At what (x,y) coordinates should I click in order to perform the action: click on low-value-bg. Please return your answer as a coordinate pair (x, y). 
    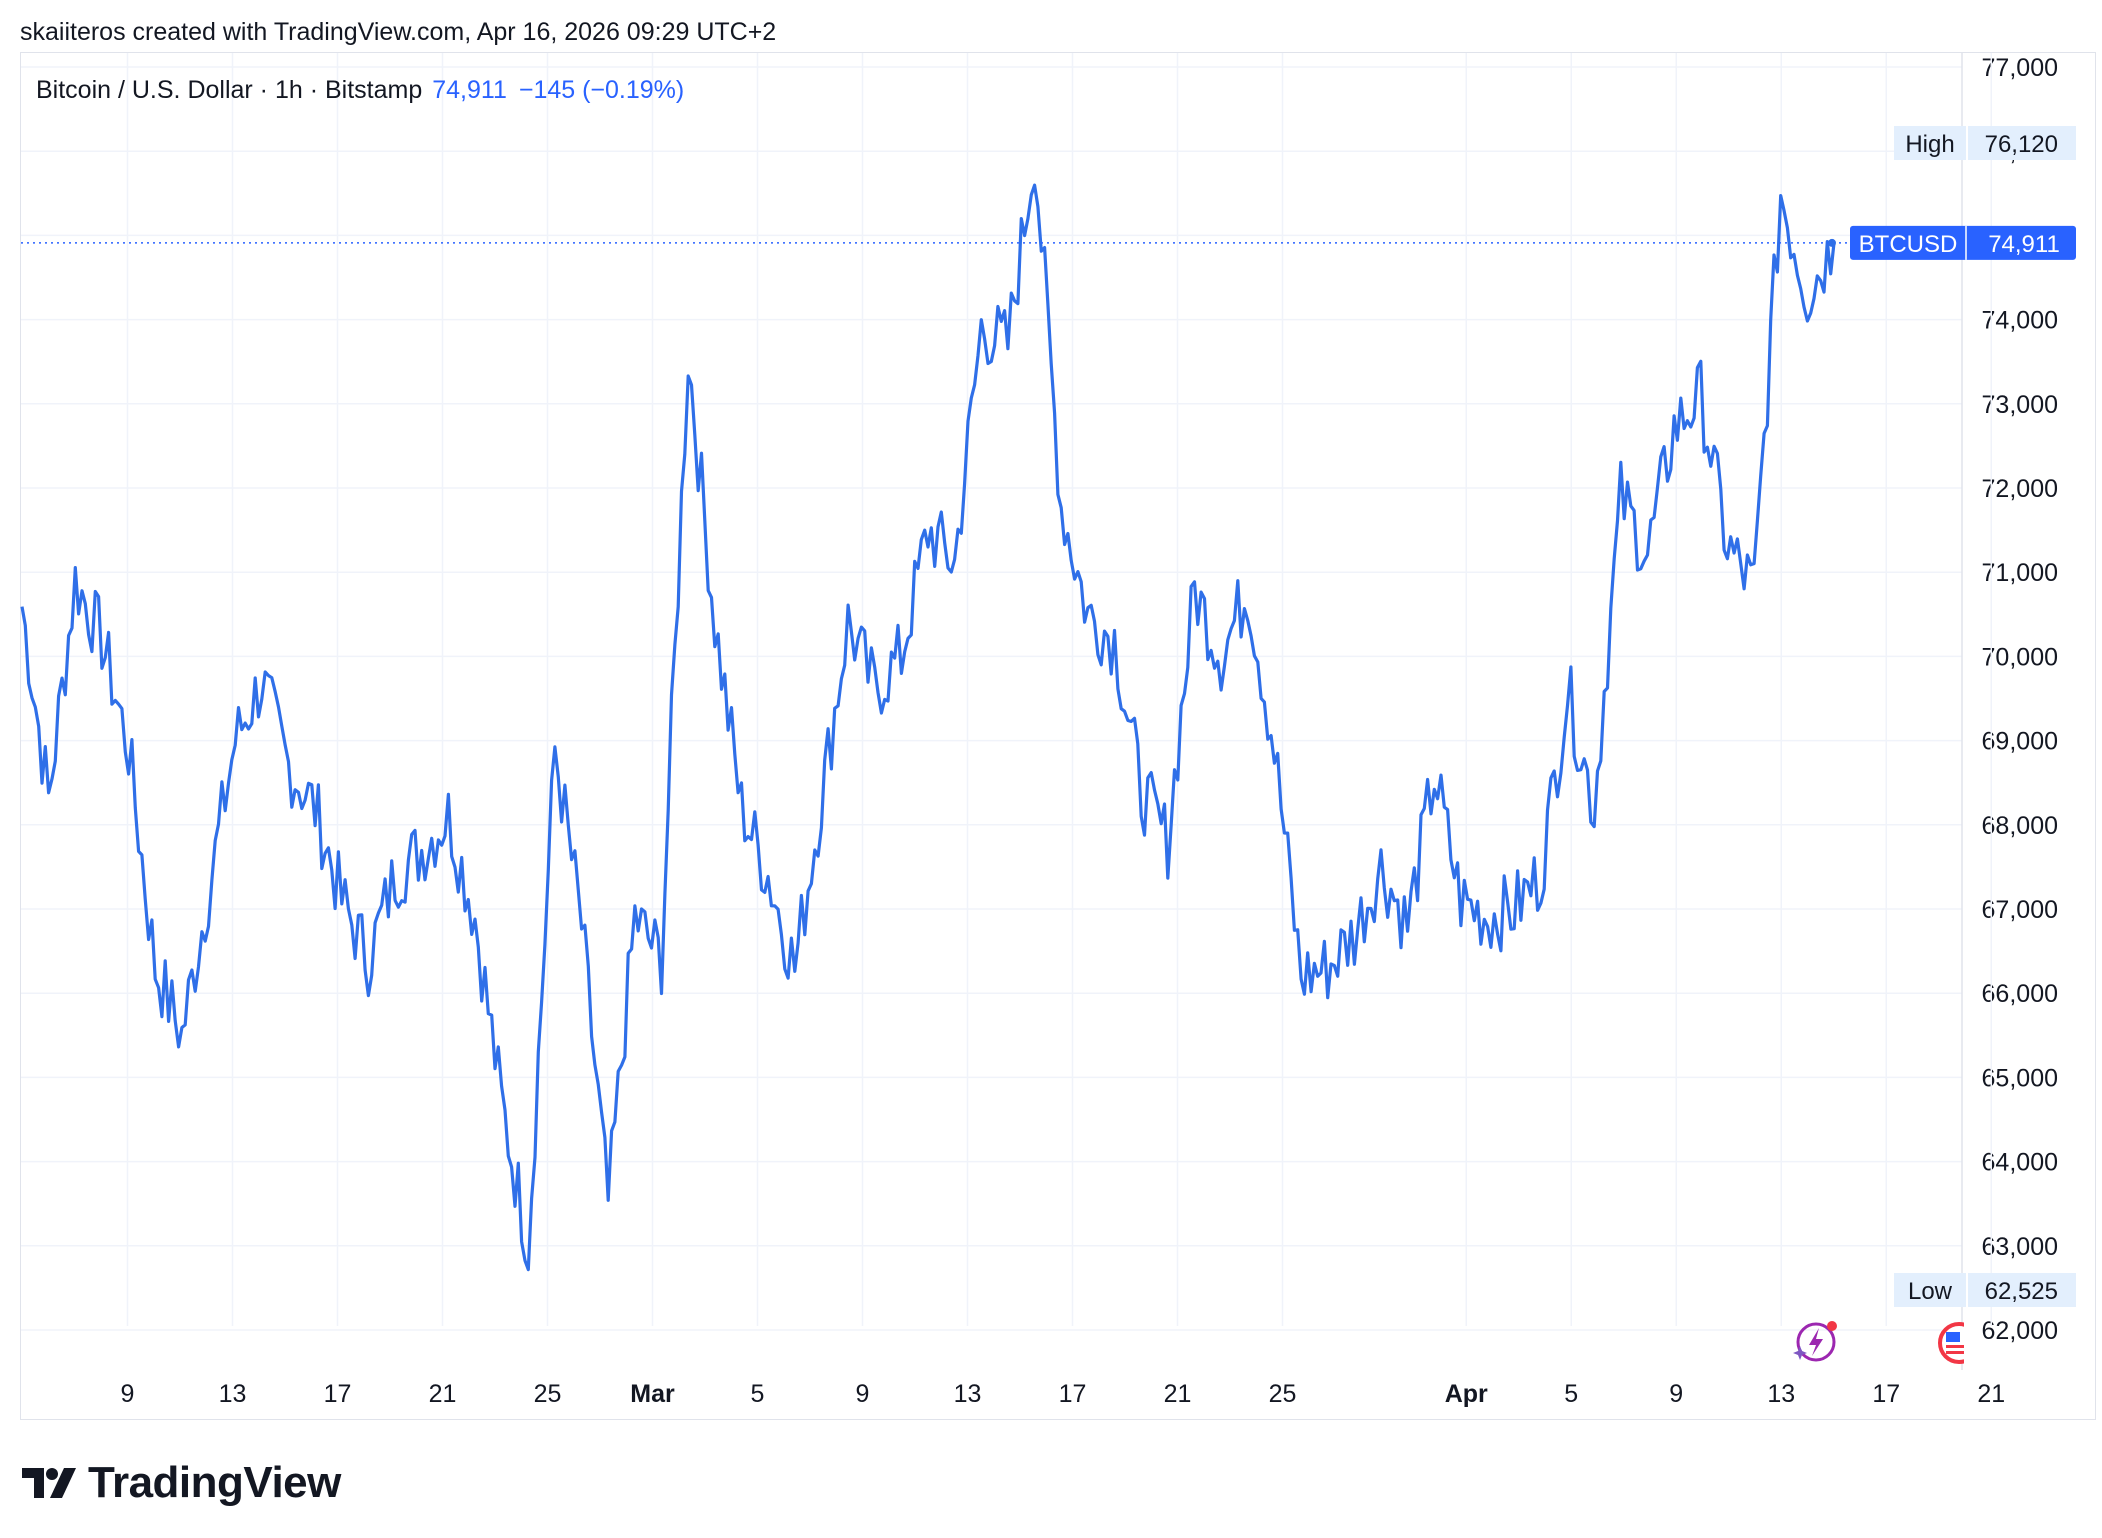
    Looking at the image, I should click on (2022, 1290).